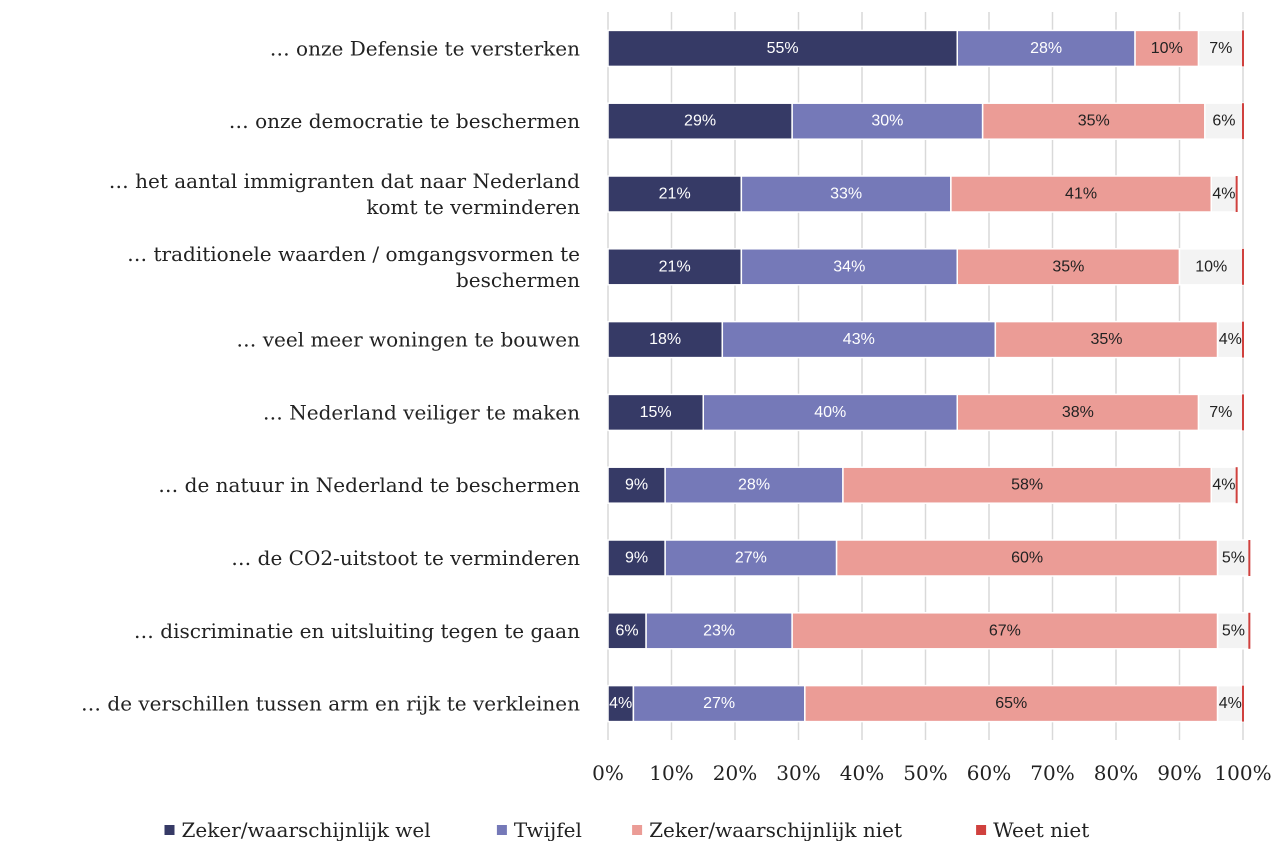 This screenshot has width=1279, height=841. Describe the element at coordinates (798, 773) in the screenshot. I see `x-tick-label: 30%` at that location.